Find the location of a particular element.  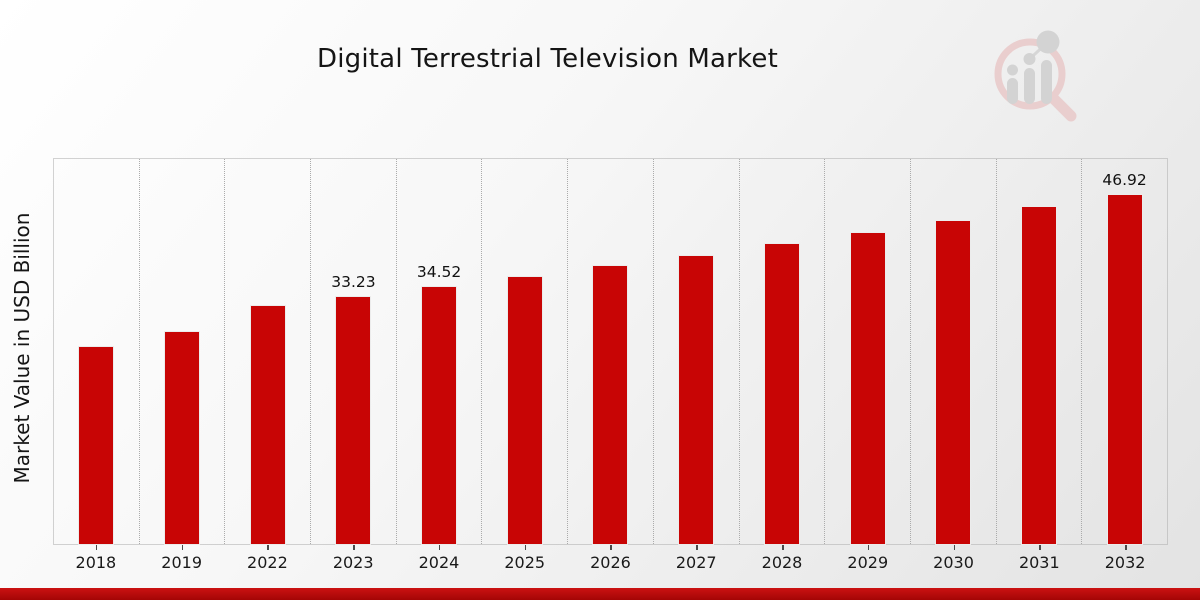

x-tick-2025: 2025 is located at coordinates (525, 560).